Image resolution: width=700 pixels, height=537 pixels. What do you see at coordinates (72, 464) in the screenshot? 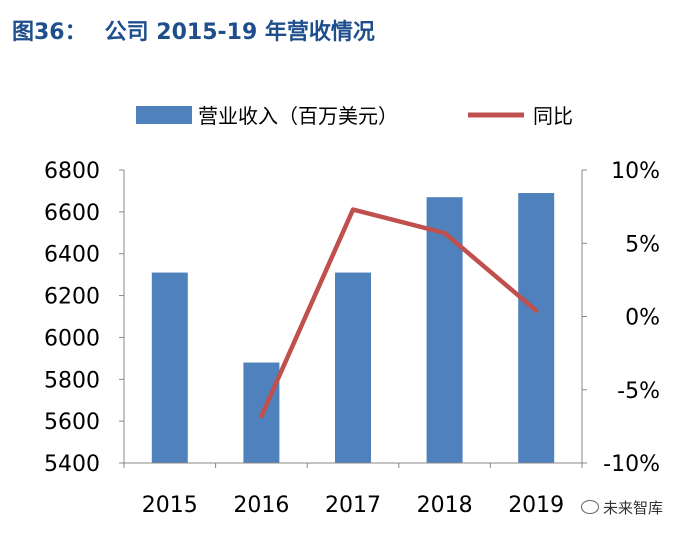
I see `left-tick-label: 5400` at bounding box center [72, 464].